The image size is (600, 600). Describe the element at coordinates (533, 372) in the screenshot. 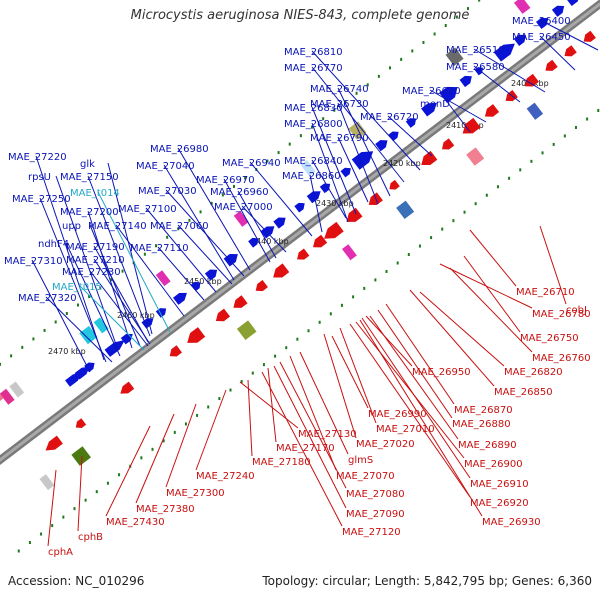

I see `gene-label: MAE_26820` at that location.